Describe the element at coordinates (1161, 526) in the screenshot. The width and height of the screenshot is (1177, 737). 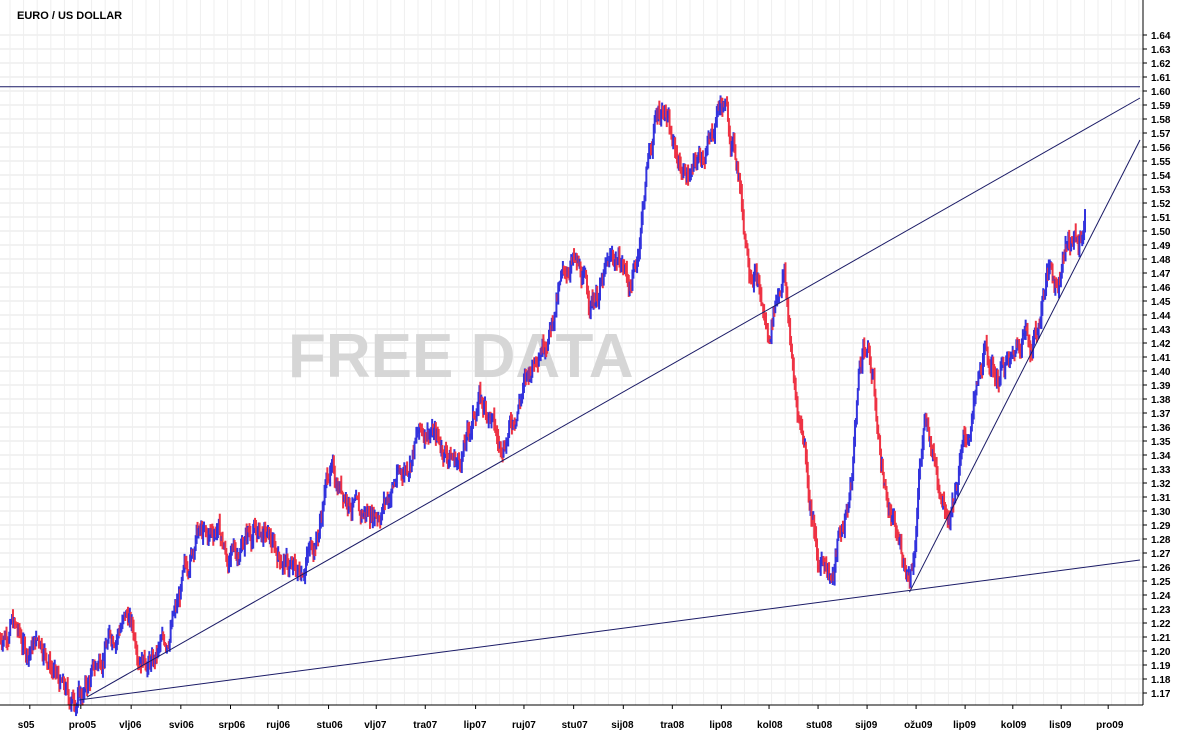
I see `y-tick-label: 1.29` at that location.